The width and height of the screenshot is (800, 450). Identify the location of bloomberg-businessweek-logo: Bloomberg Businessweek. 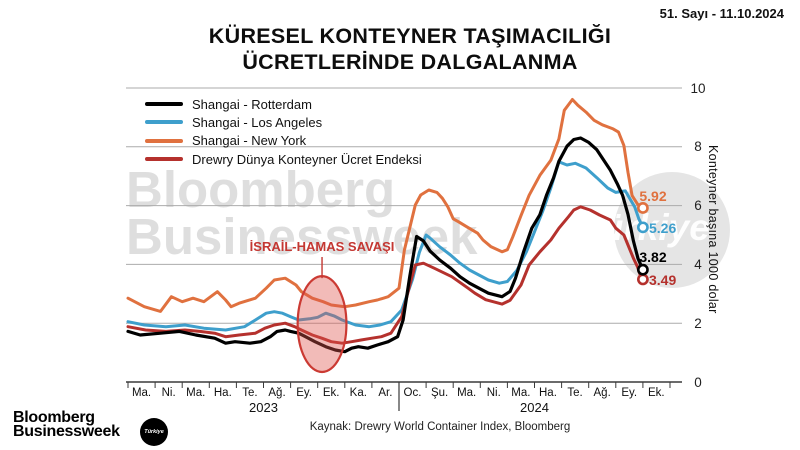
(66, 424).